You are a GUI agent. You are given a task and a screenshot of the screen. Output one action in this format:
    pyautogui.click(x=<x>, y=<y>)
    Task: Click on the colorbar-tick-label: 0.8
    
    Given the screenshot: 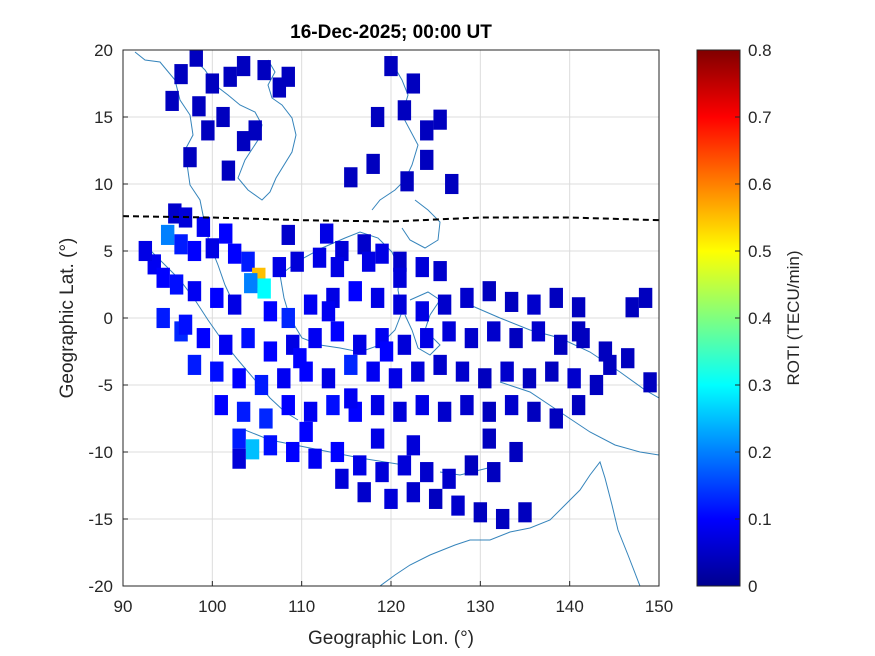 What is the action you would take?
    pyautogui.click(x=760, y=50)
    